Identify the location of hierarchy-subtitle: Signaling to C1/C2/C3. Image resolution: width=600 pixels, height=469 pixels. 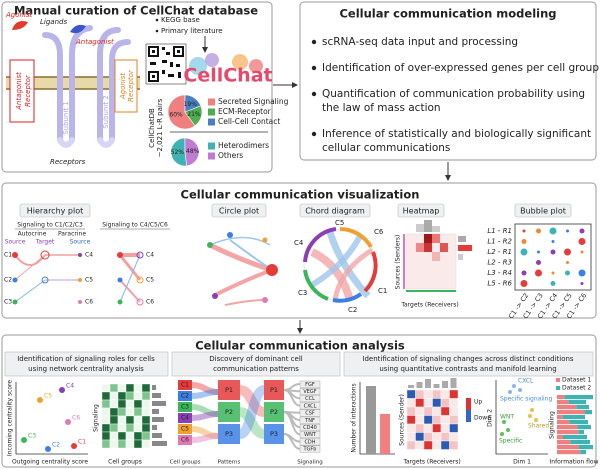
(50, 225).